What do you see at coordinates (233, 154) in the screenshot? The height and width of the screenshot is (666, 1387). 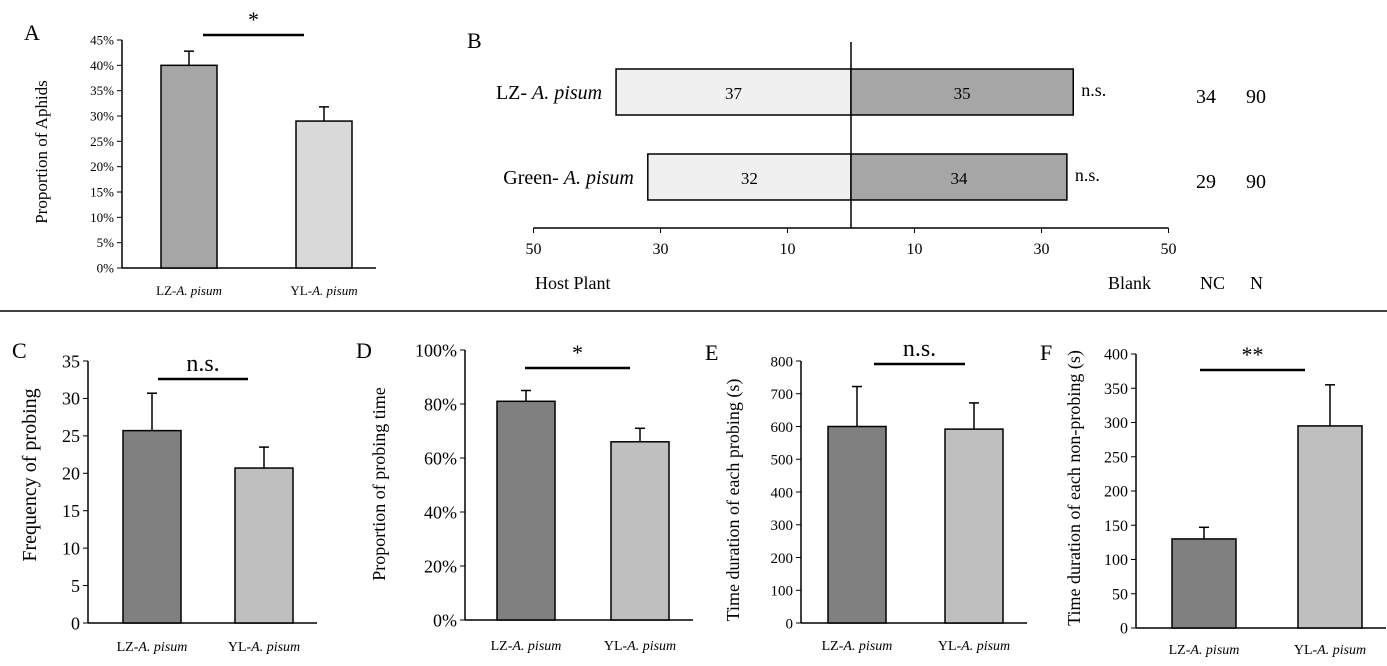 I see `y-ticks-a: 0% 5% 10% 15% 20% 25% 30% 35% 40% 45%` at bounding box center [233, 154].